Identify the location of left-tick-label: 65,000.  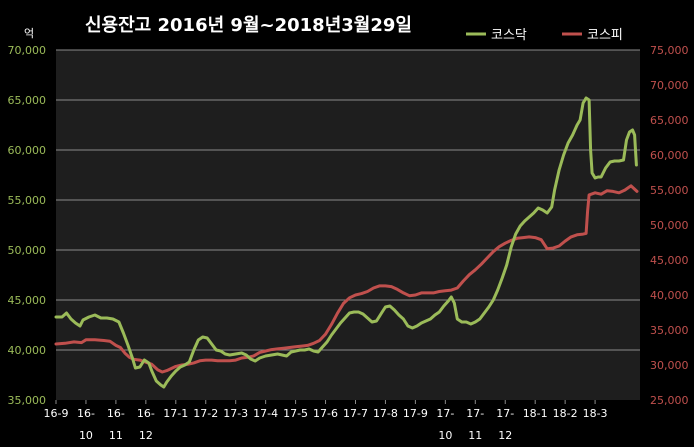
(27, 100).